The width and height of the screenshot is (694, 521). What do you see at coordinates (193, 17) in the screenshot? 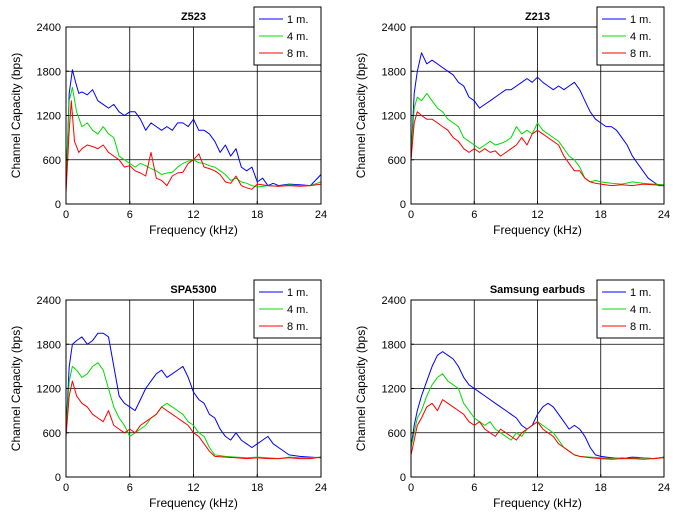
I see `chart-title: Z523` at bounding box center [193, 17].